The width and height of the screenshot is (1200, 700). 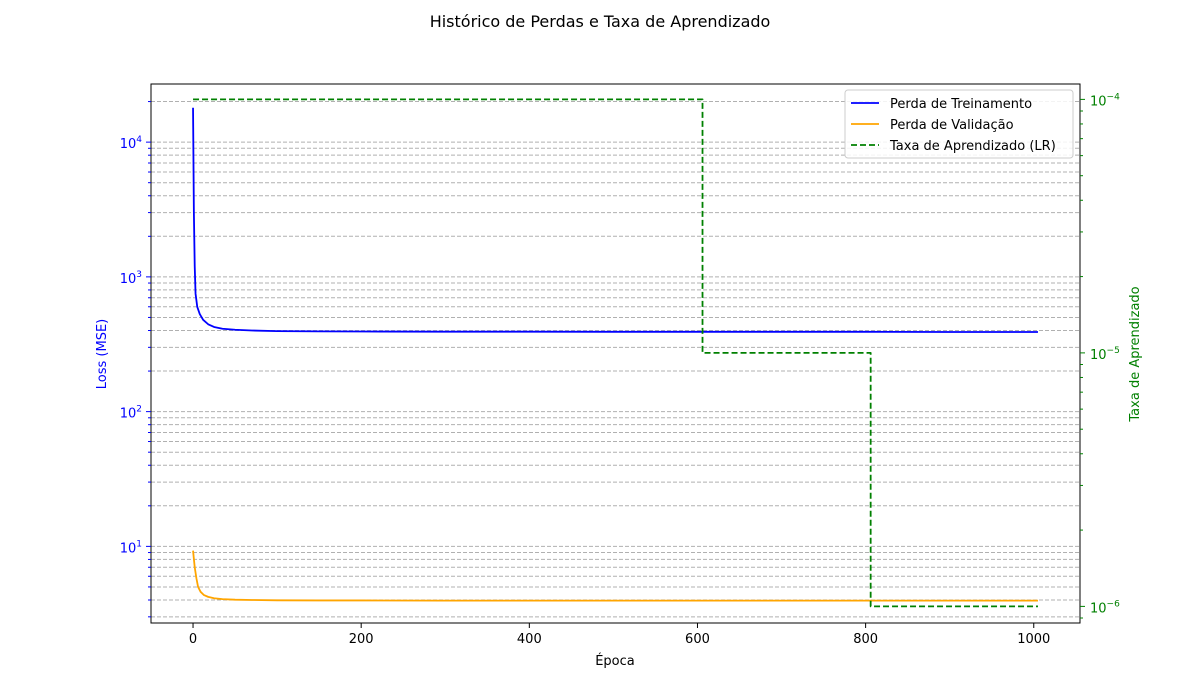 I want to click on x-tick-label: 600, so click(x=697, y=639).